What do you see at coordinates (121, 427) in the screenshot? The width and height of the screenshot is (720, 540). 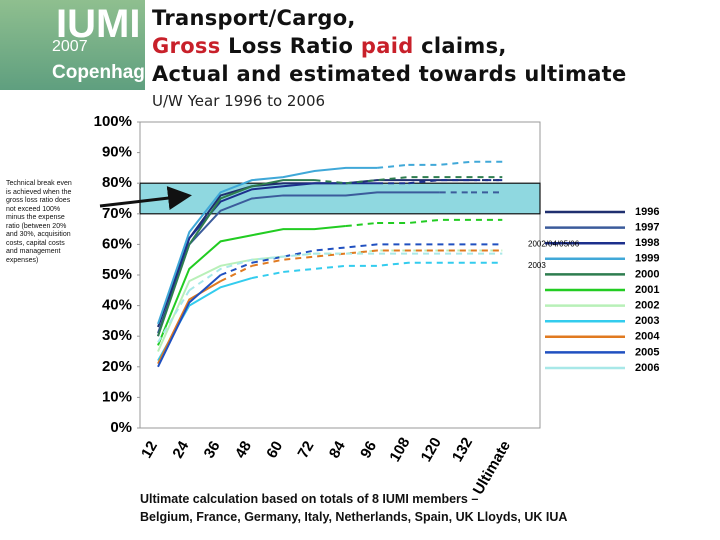 I see `y-tick-label: 0%` at bounding box center [121, 427].